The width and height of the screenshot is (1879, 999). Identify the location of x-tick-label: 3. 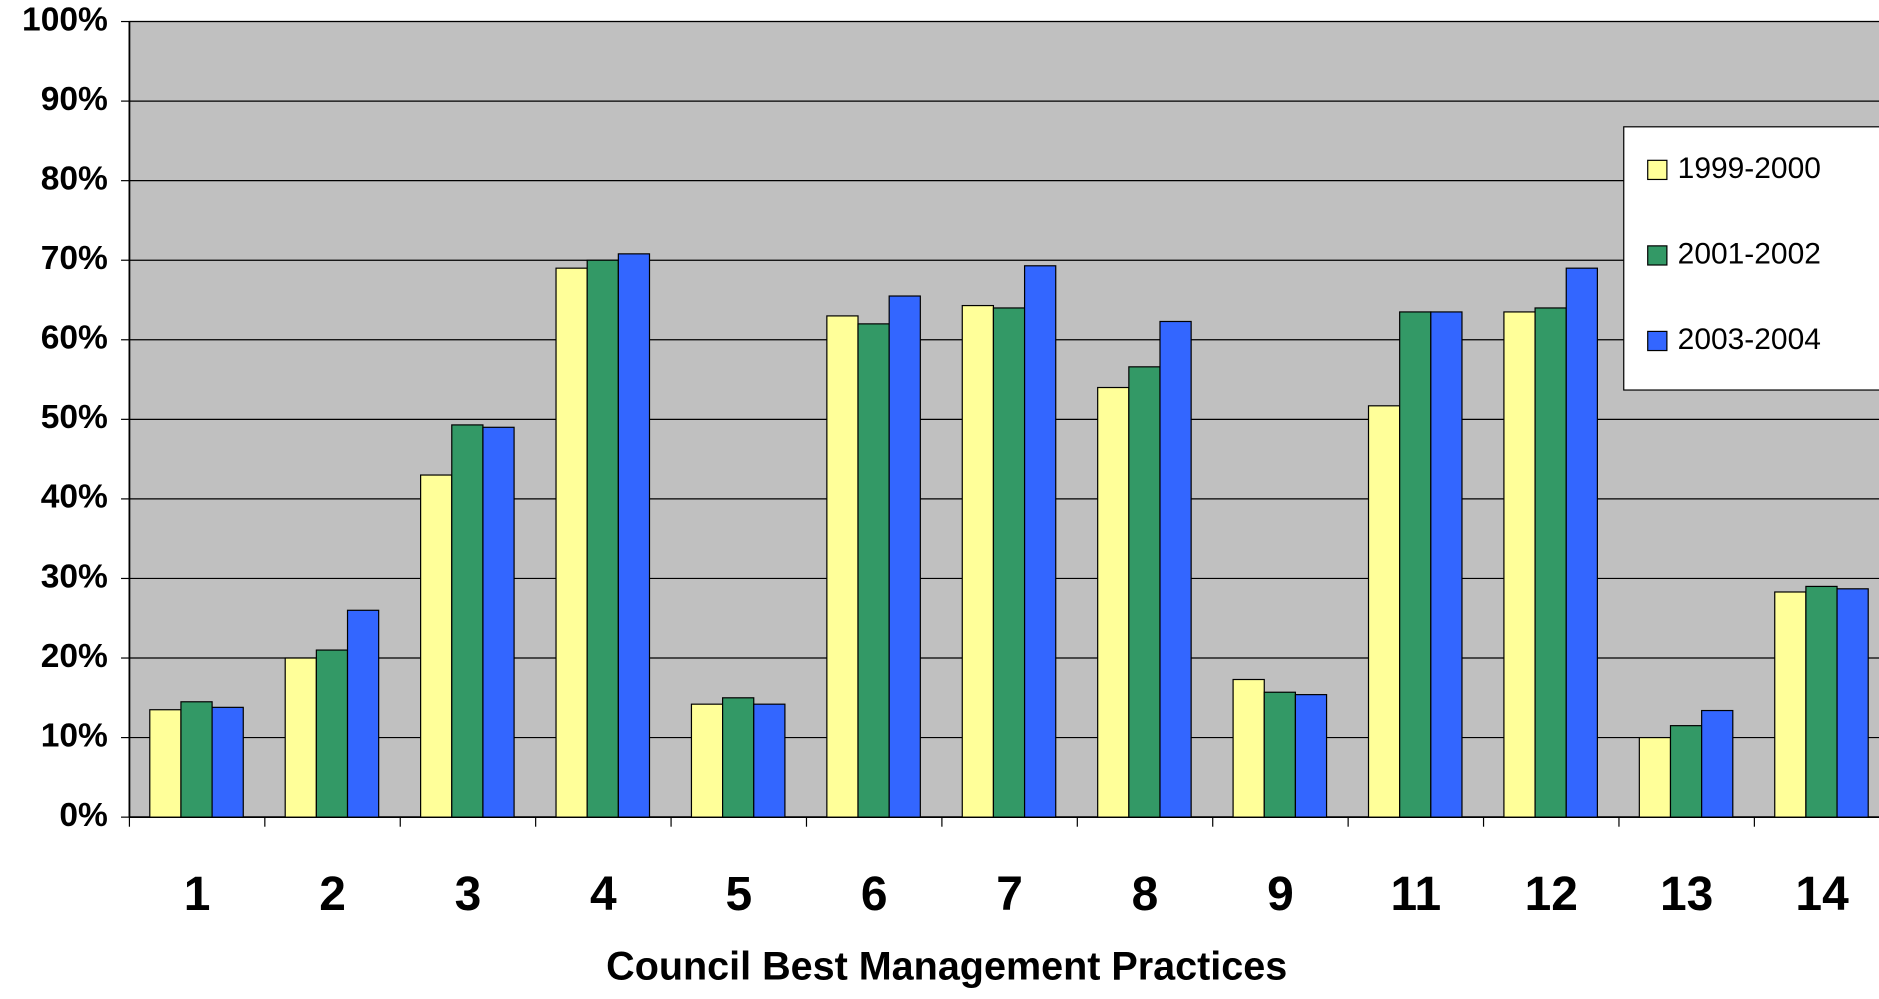
(468, 894).